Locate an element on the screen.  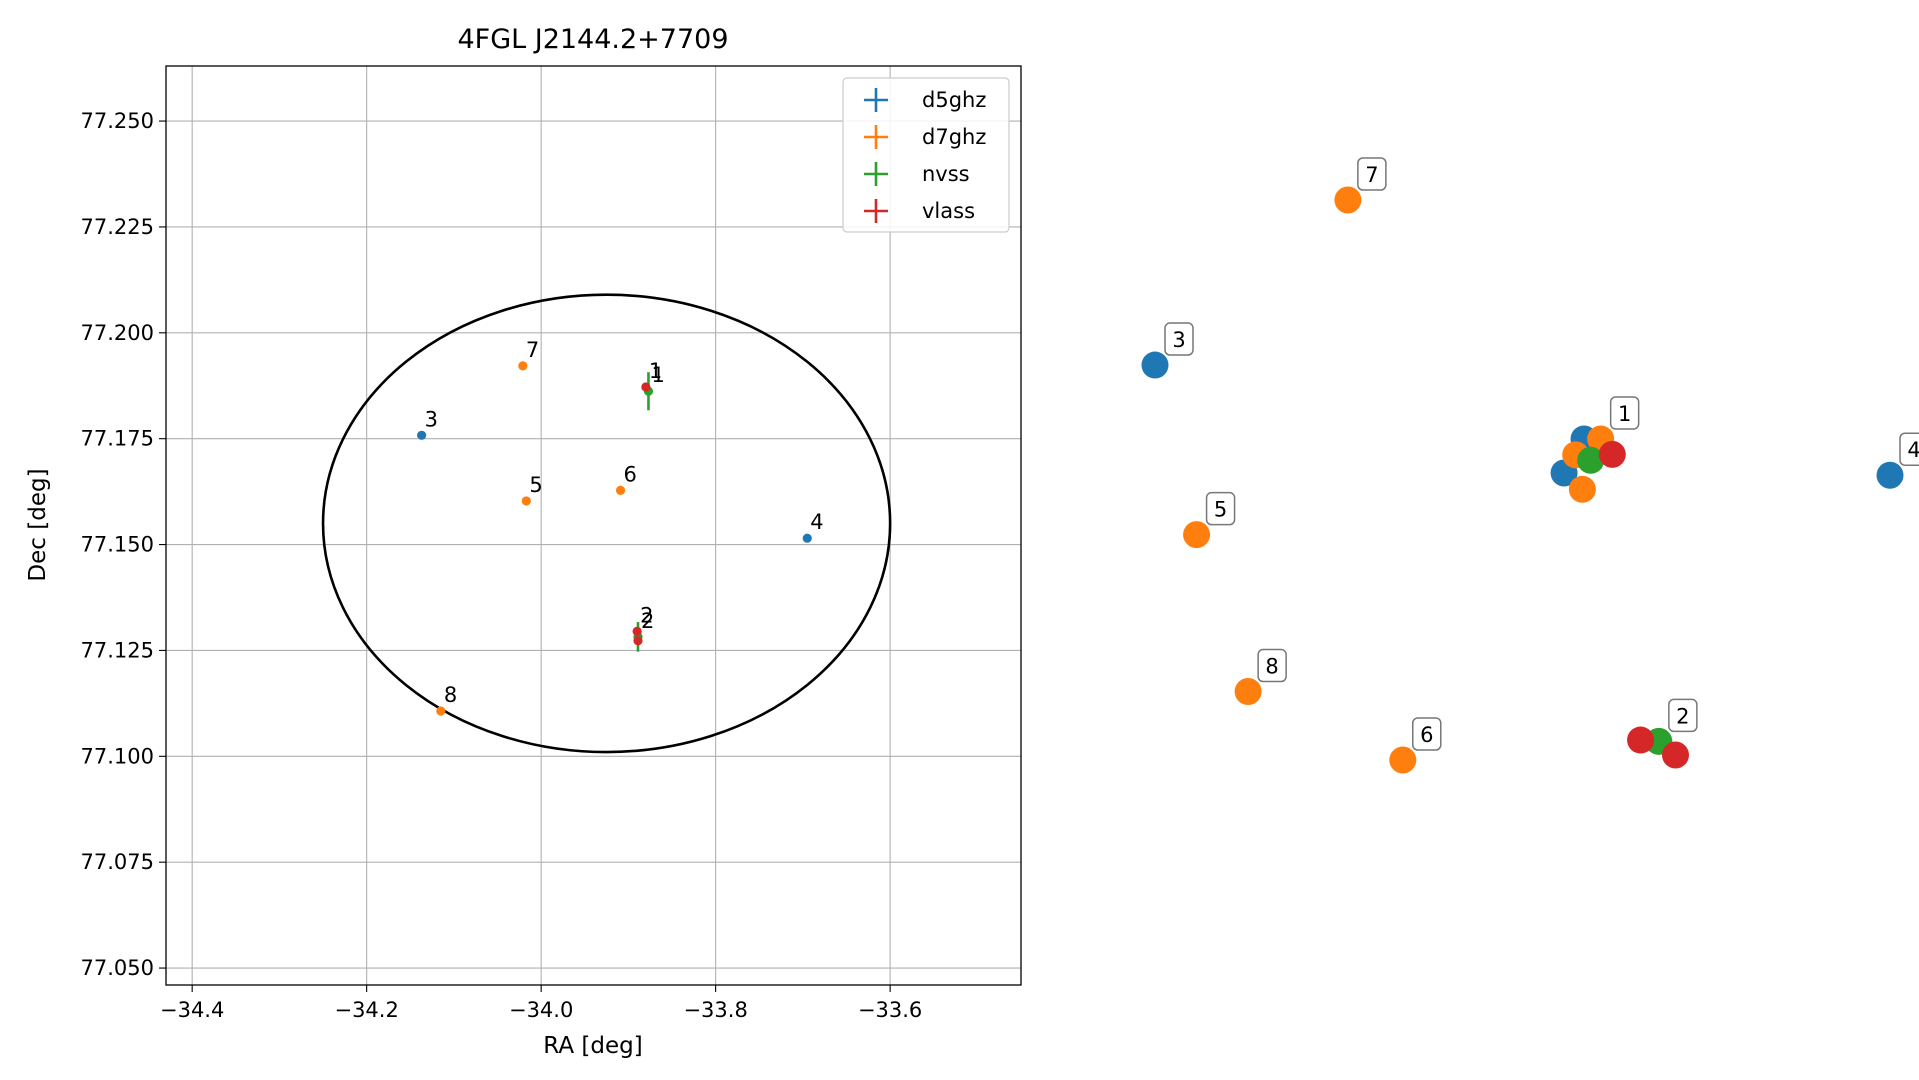
y-tick-label: 77.125 is located at coordinates (117, 650).